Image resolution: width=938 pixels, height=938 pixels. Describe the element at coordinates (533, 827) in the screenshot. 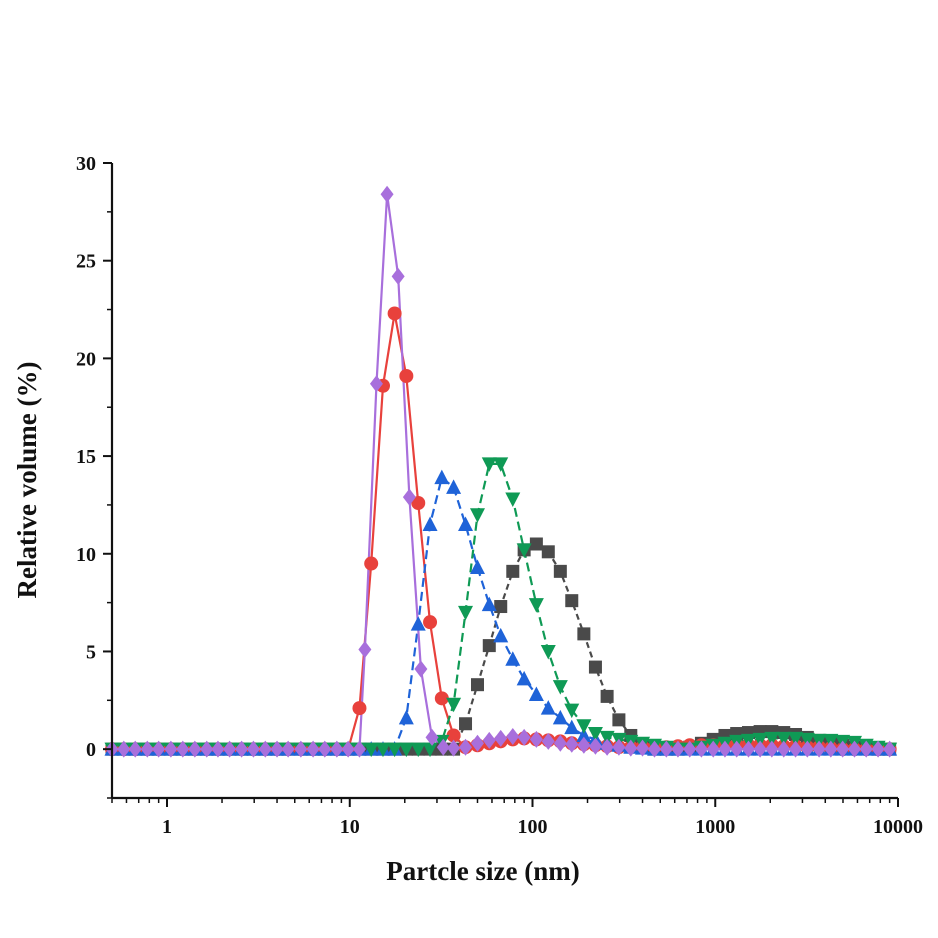

I see `x-tick-label-2: 100` at that location.